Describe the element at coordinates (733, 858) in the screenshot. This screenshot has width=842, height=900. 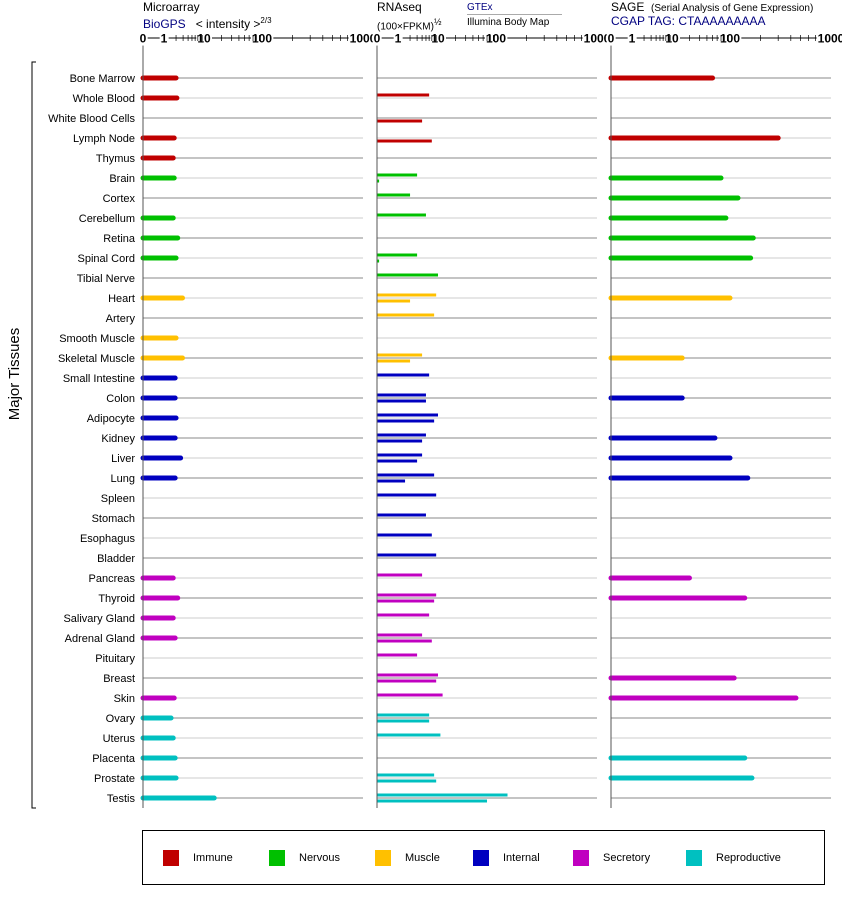
I see `legend-item-reproductive: Reproductive` at that location.